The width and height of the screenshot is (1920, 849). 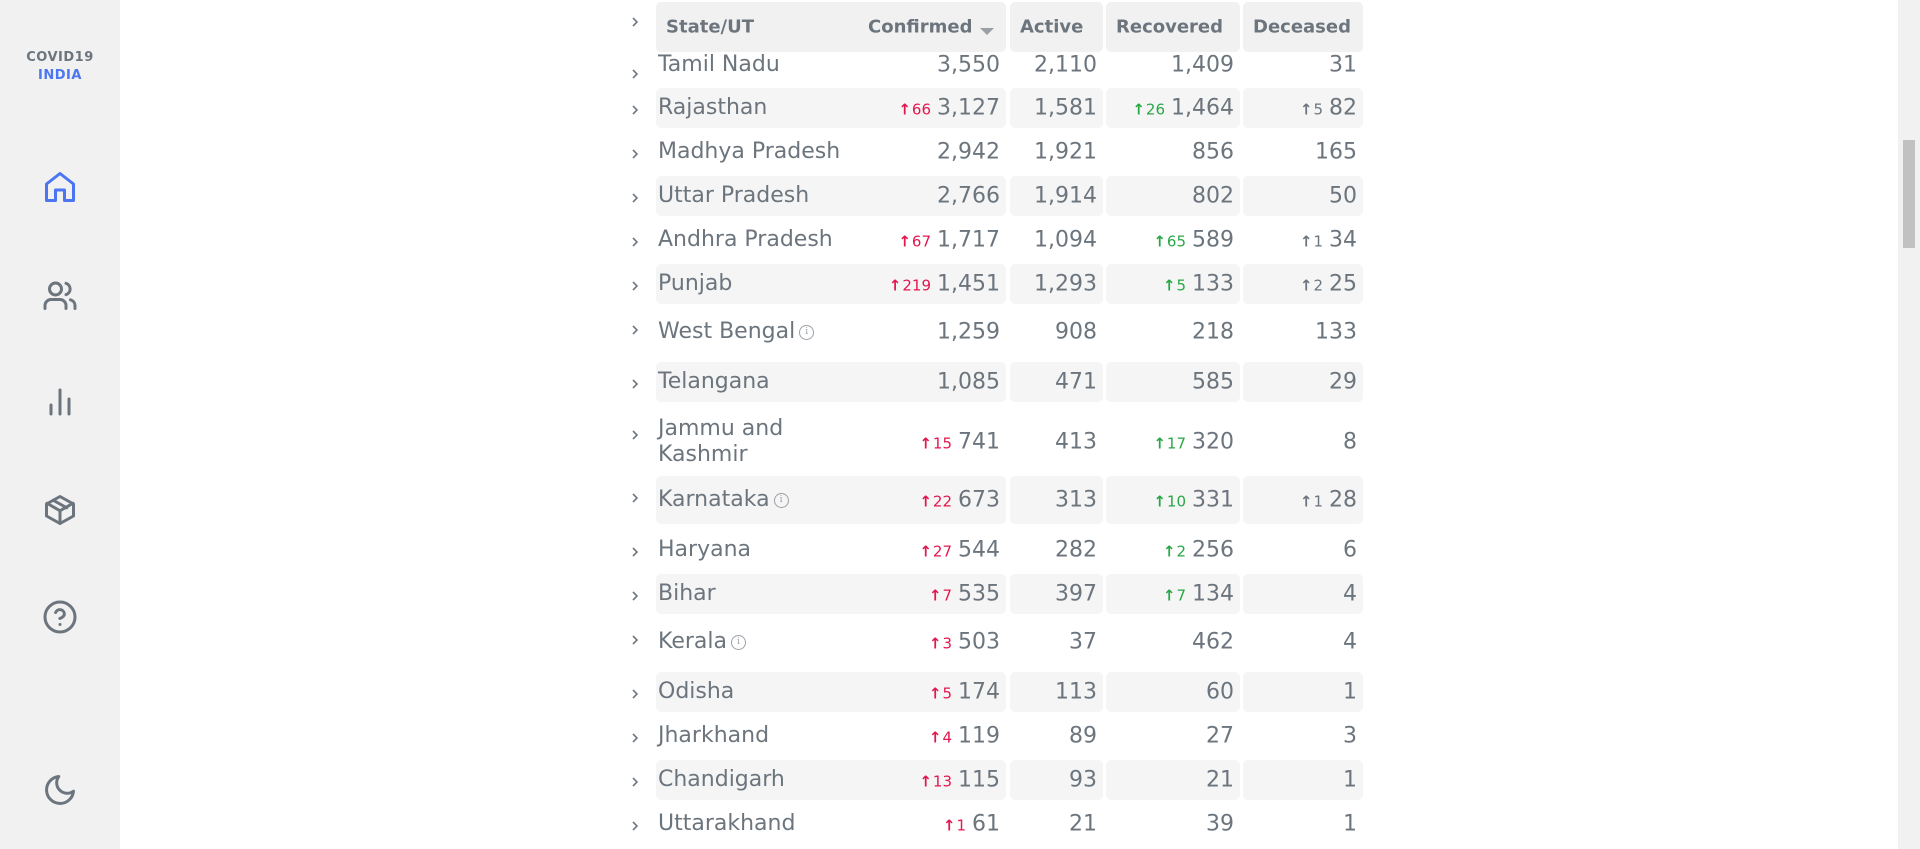 I want to click on state-name: Odisha, so click(x=696, y=692).